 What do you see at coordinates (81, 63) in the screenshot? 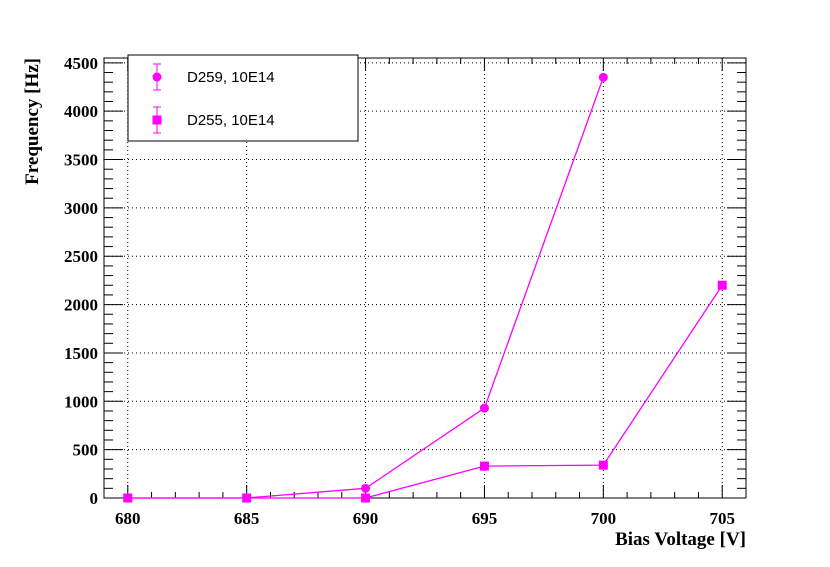
I see `y-tick-label: 4500` at bounding box center [81, 63].